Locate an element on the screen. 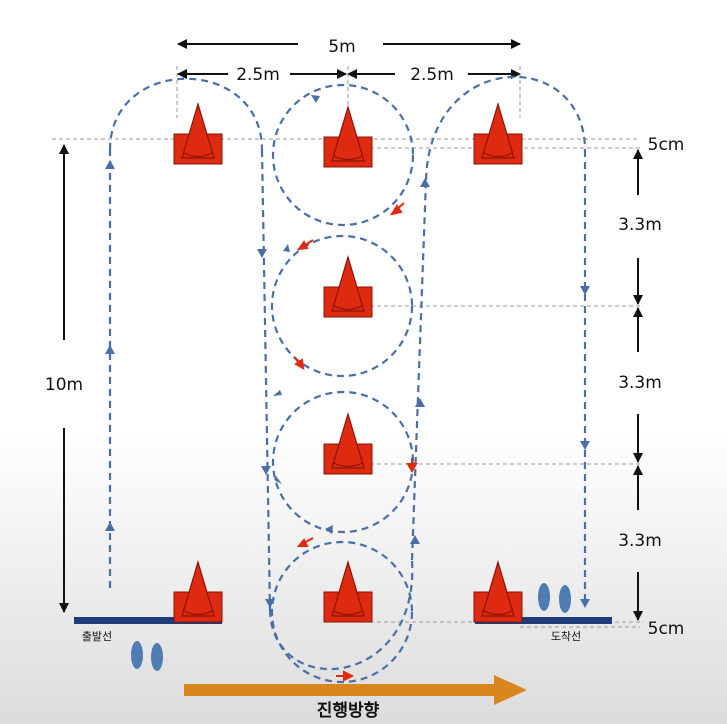 Image resolution: width=727 pixels, height=724 pixels. spacing-label-1: 3.3m is located at coordinates (640, 225).